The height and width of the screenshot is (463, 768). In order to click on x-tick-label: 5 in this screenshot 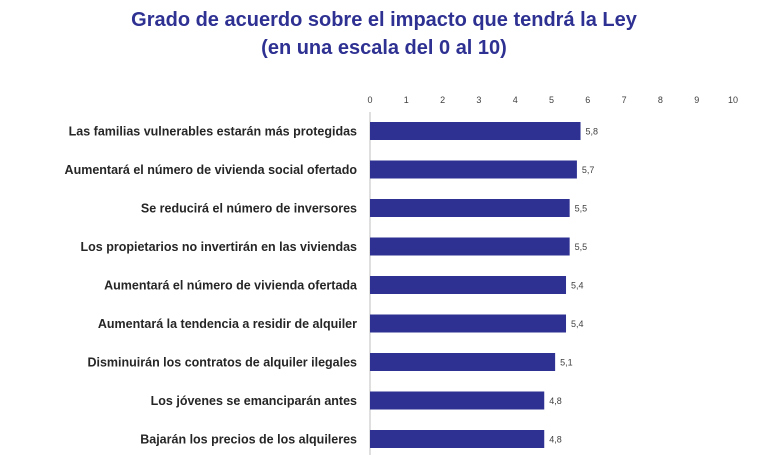, I will do `click(551, 100)`.